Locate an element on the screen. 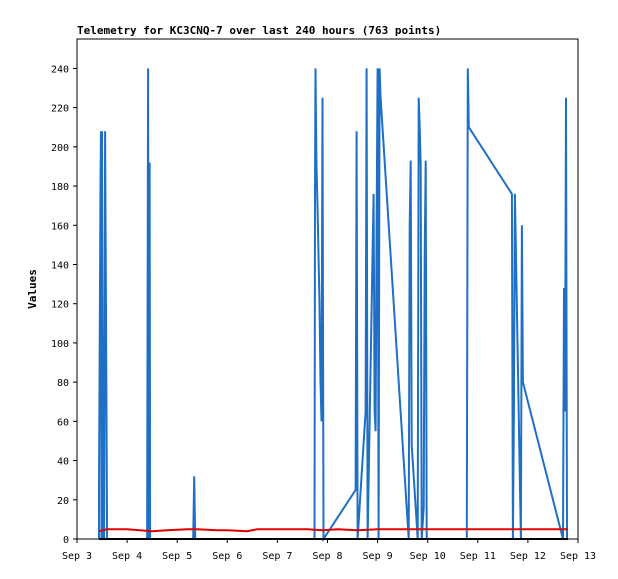  y-tick-label: 220 is located at coordinates (60, 109).